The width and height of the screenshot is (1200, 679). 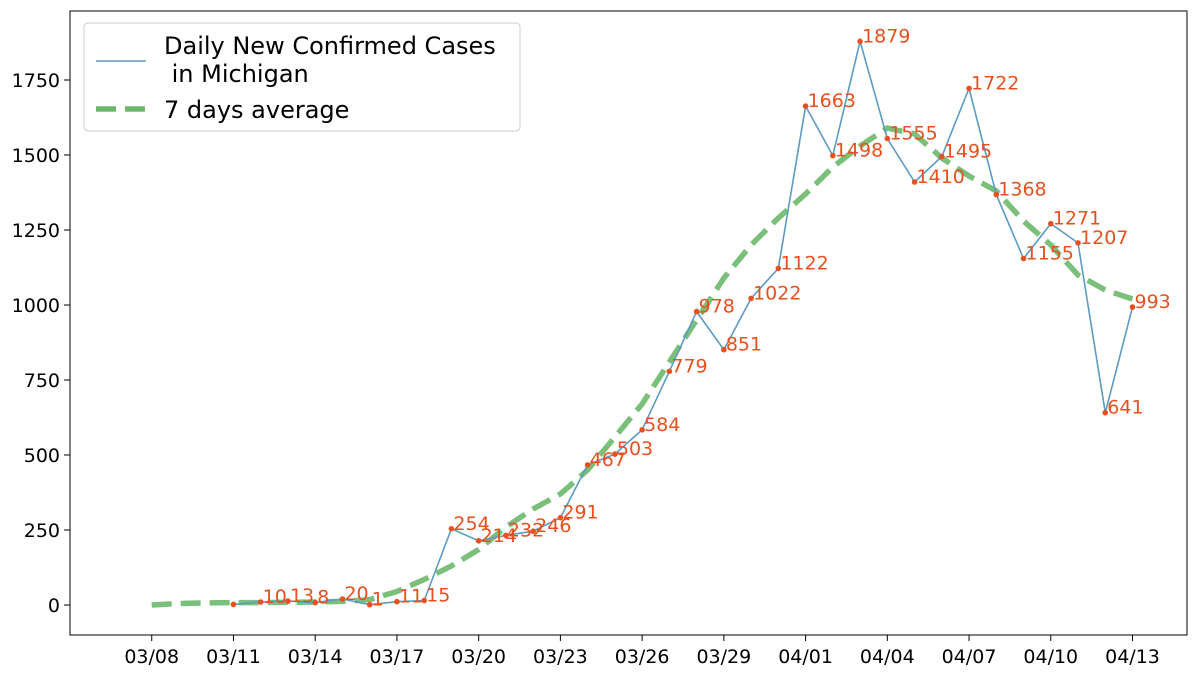 What do you see at coordinates (689, 366) in the screenshot?
I see `data-label: 779` at bounding box center [689, 366].